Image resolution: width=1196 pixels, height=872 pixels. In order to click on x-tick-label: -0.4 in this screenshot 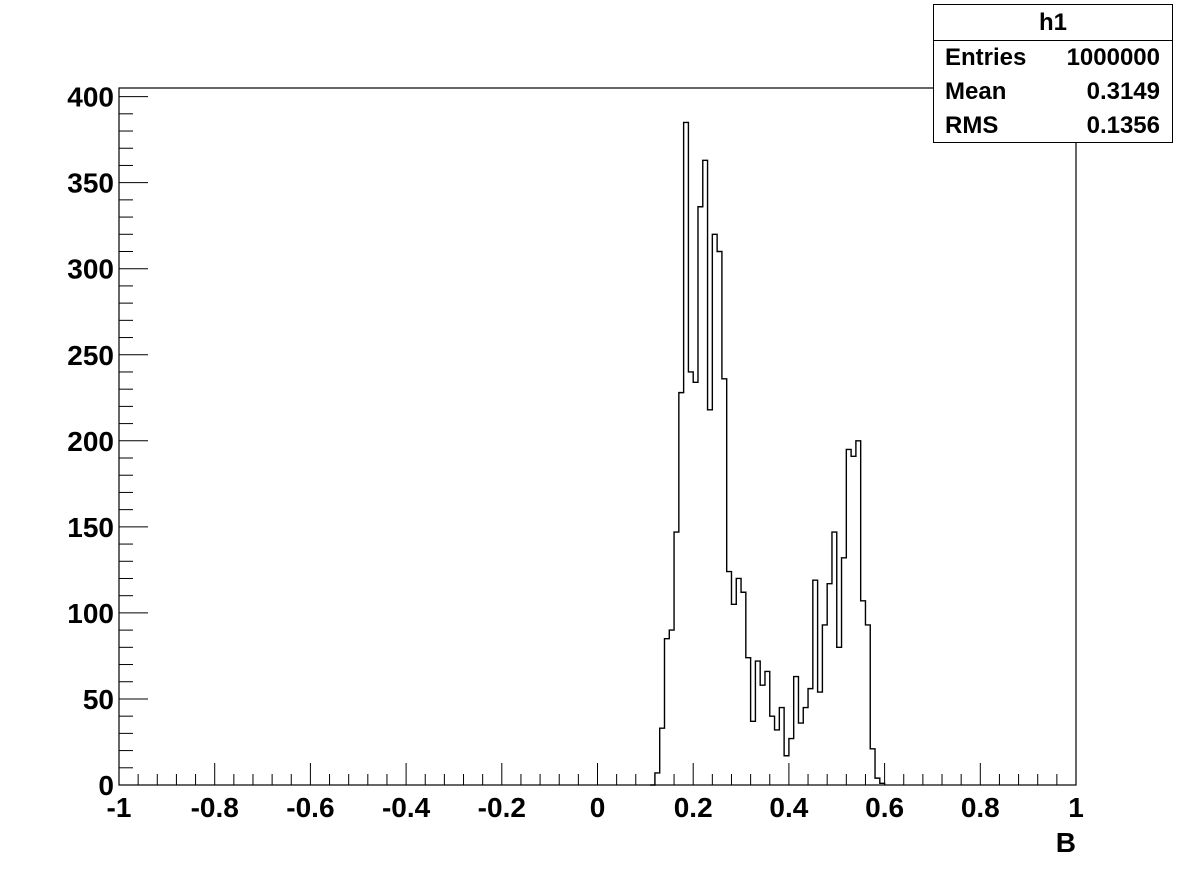, I will do `click(406, 807)`.